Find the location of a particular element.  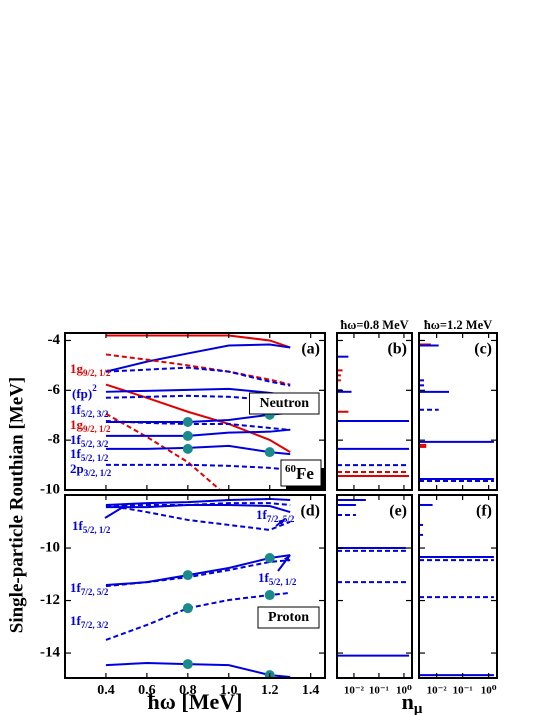

y-tick-label: -12 is located at coordinates (50, 600).